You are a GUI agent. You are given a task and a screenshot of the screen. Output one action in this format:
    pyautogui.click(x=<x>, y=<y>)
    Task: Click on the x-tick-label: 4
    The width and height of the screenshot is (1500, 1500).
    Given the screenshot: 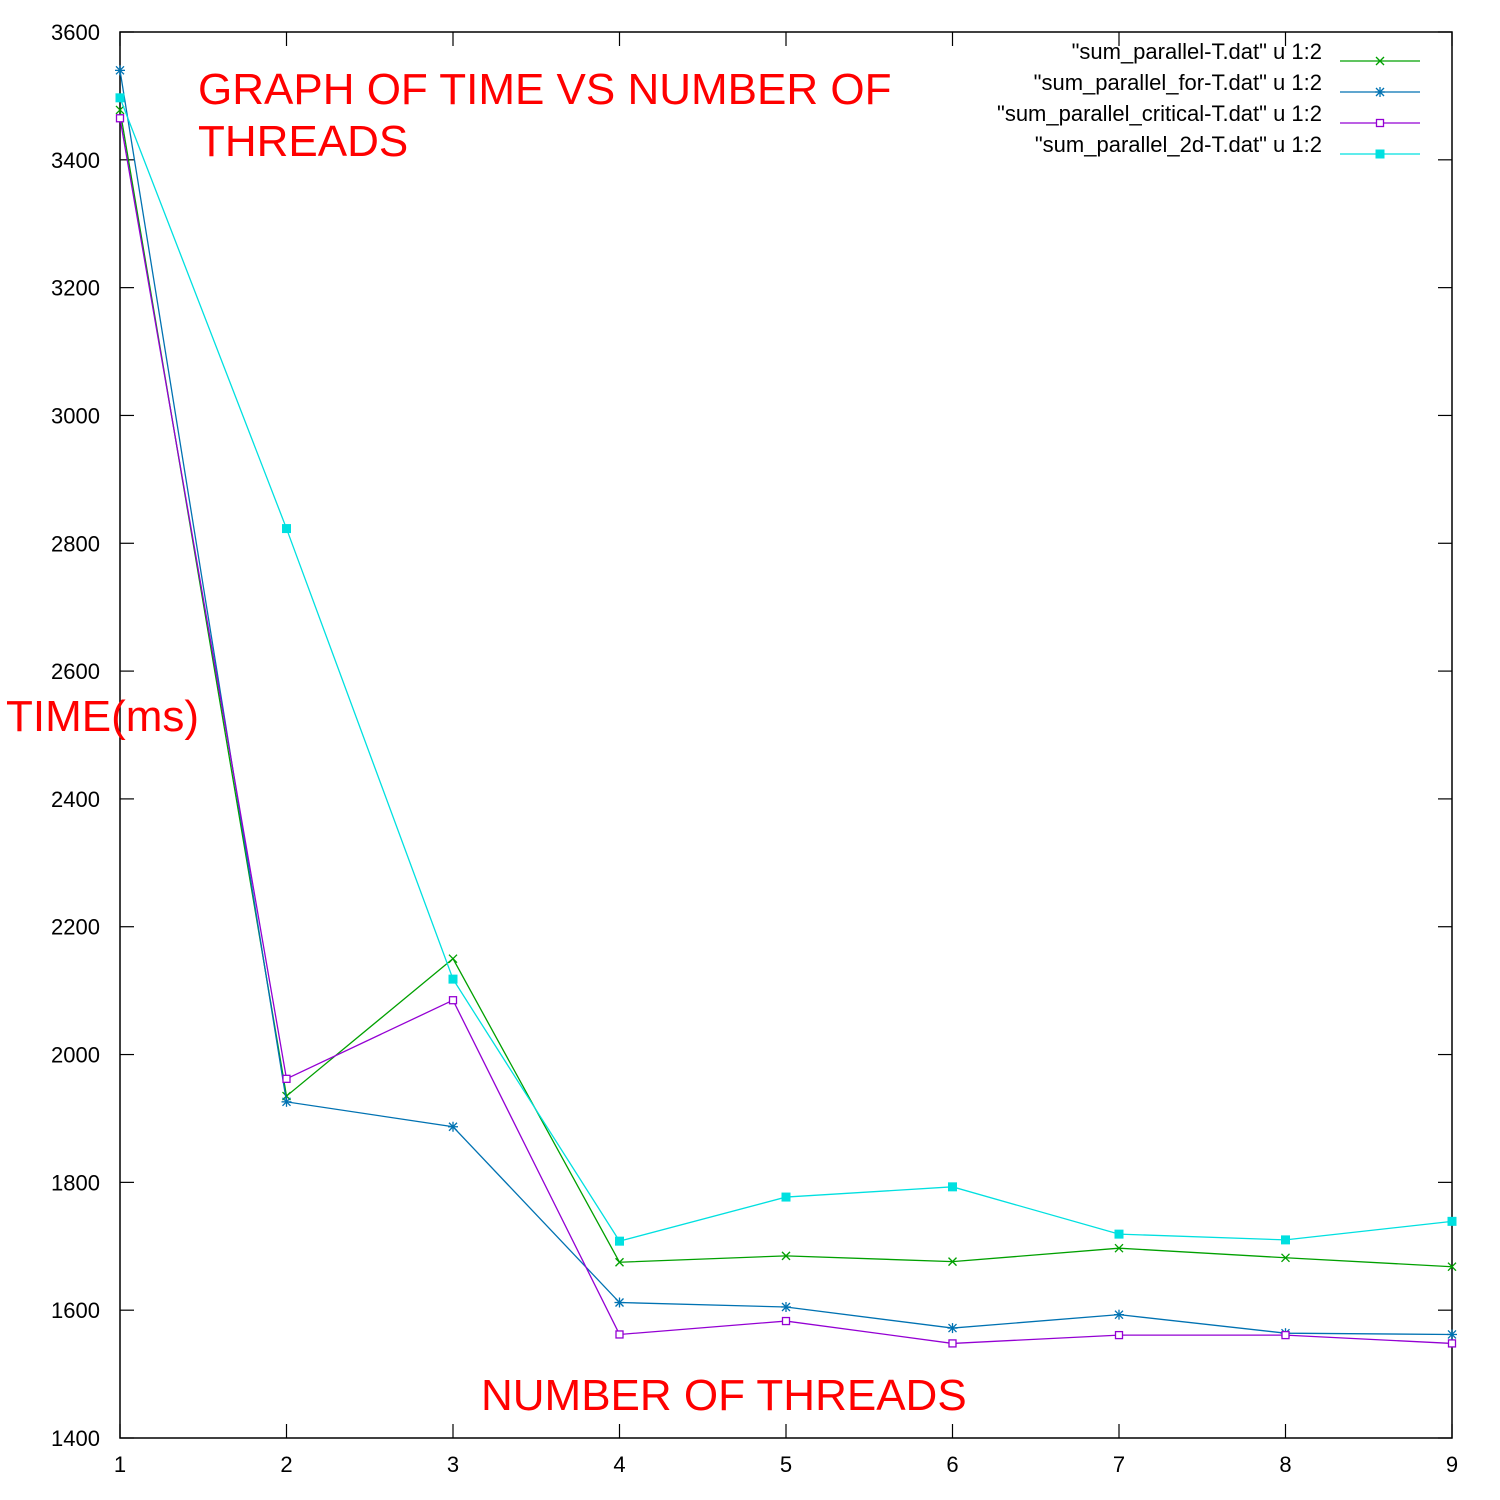 What is the action you would take?
    pyautogui.click(x=619, y=1464)
    